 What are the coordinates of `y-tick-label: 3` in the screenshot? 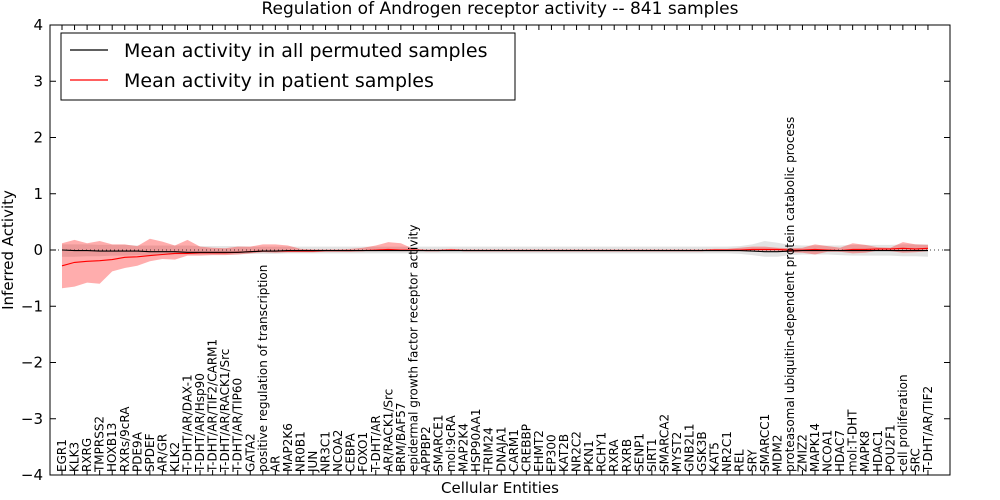 It's located at (38, 81).